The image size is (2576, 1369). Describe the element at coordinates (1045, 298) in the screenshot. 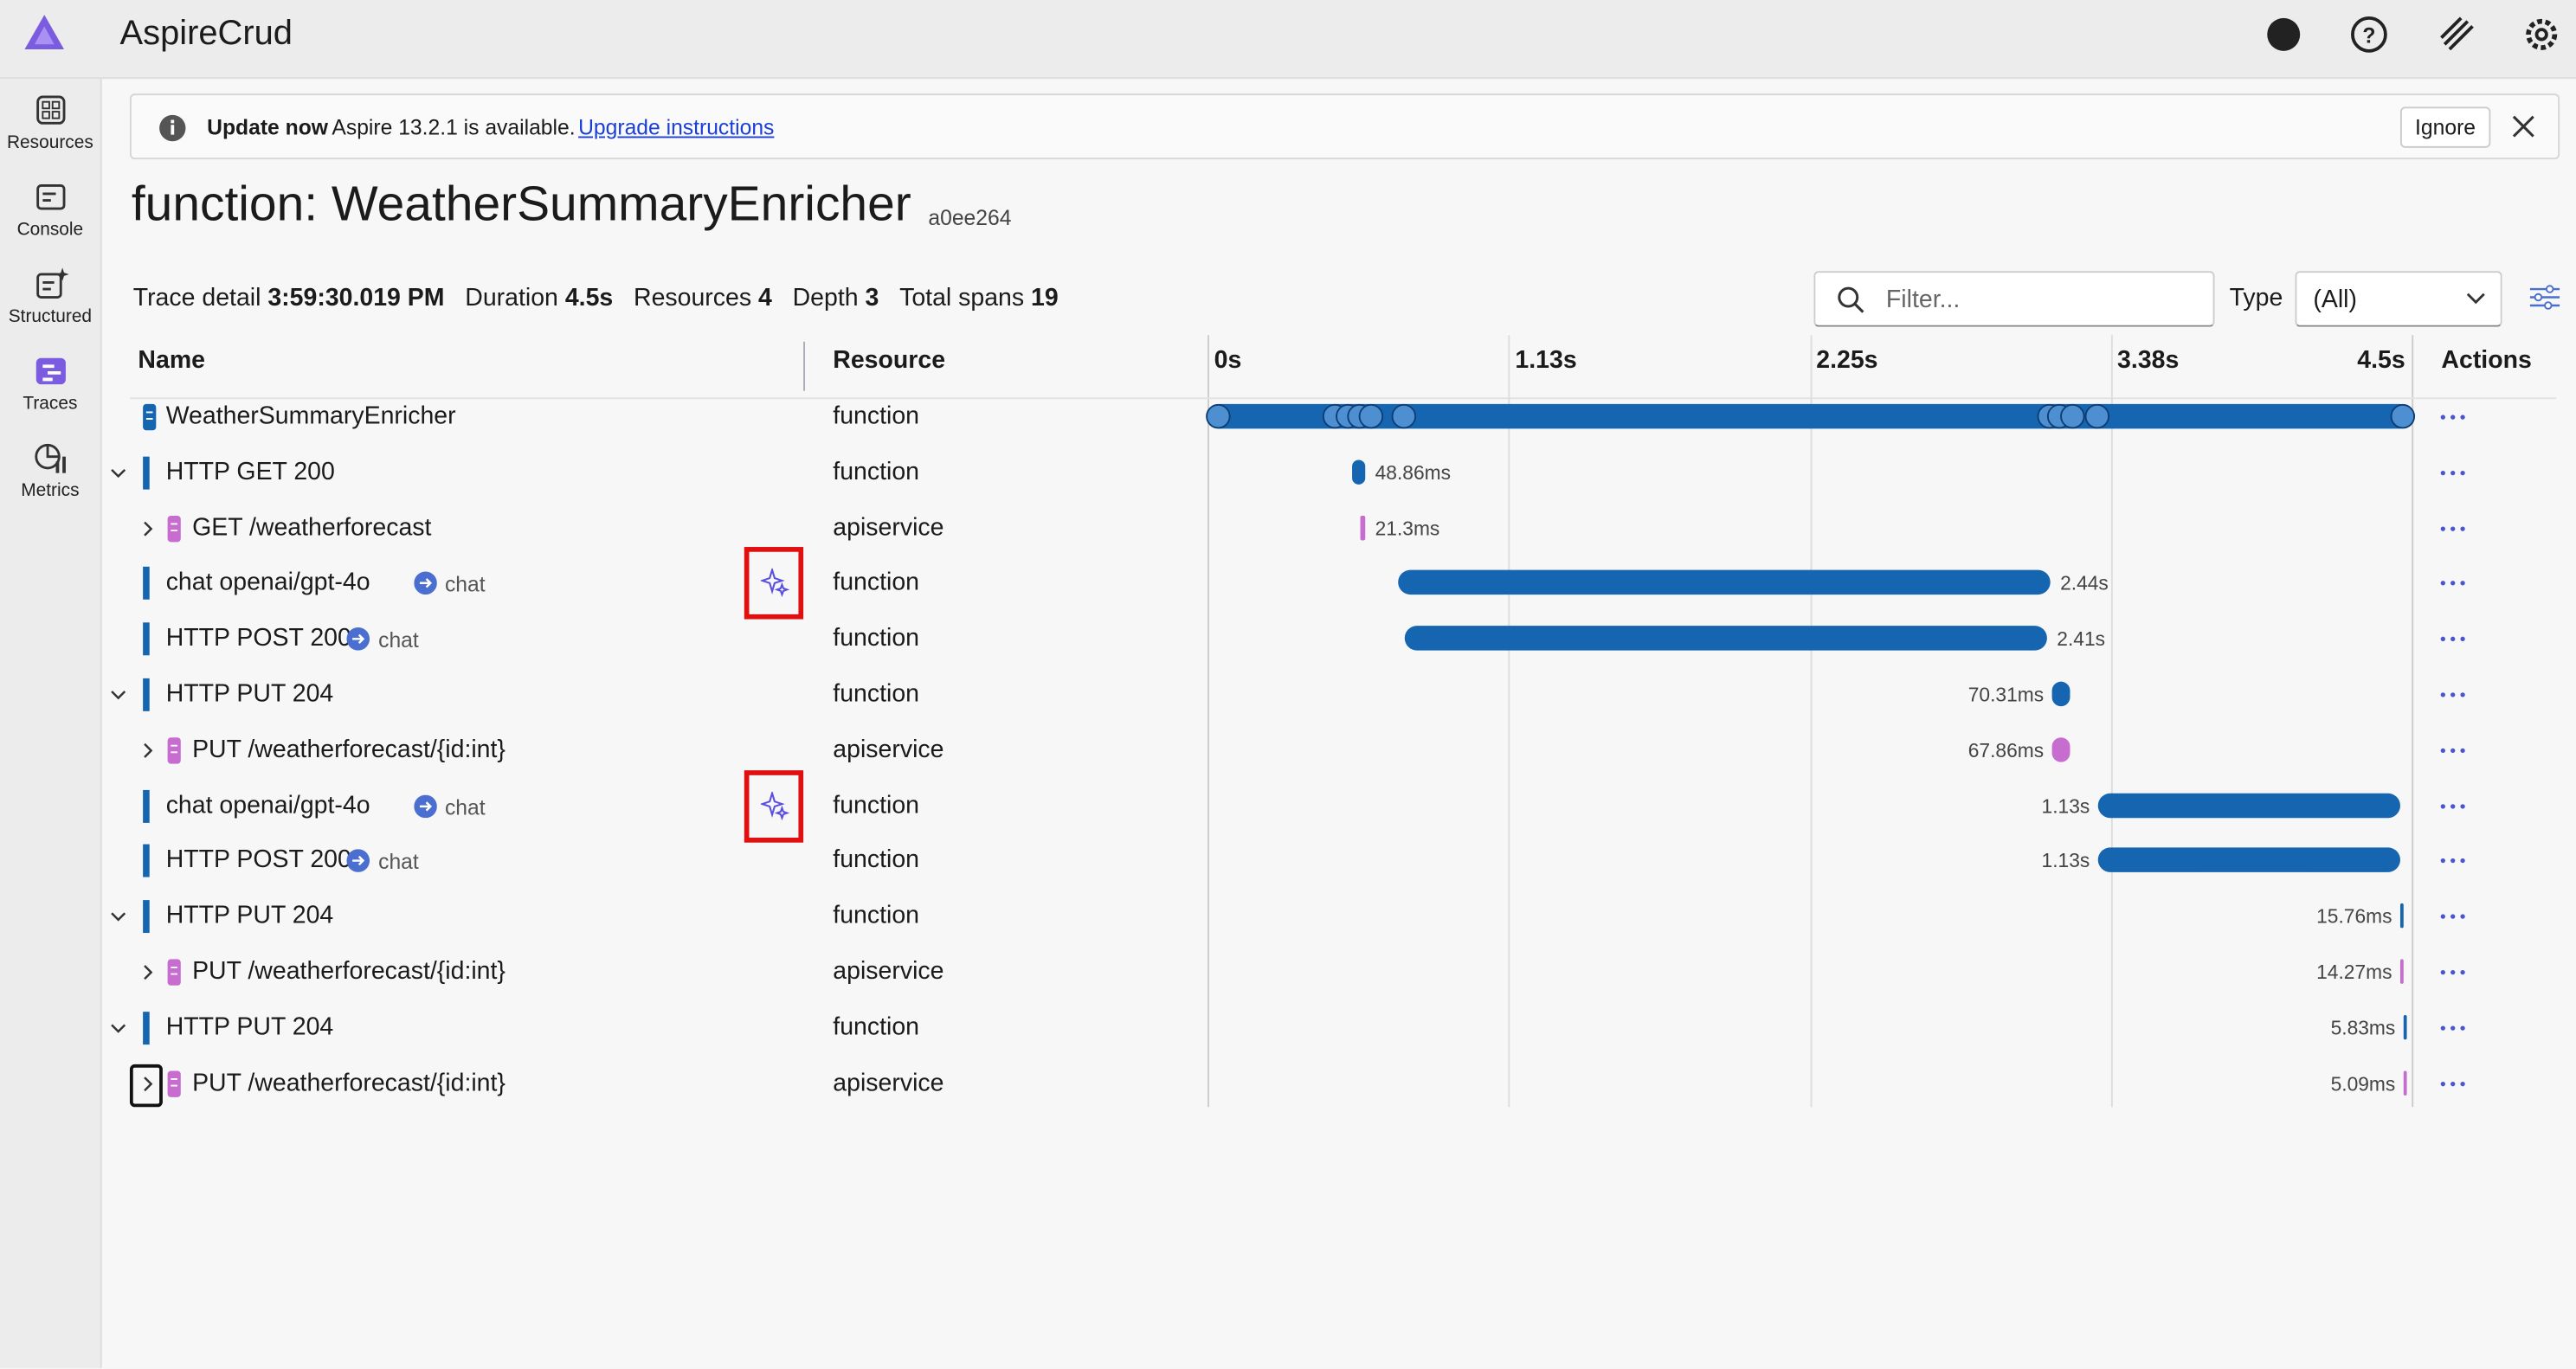

I see `summary-value: 19` at that location.